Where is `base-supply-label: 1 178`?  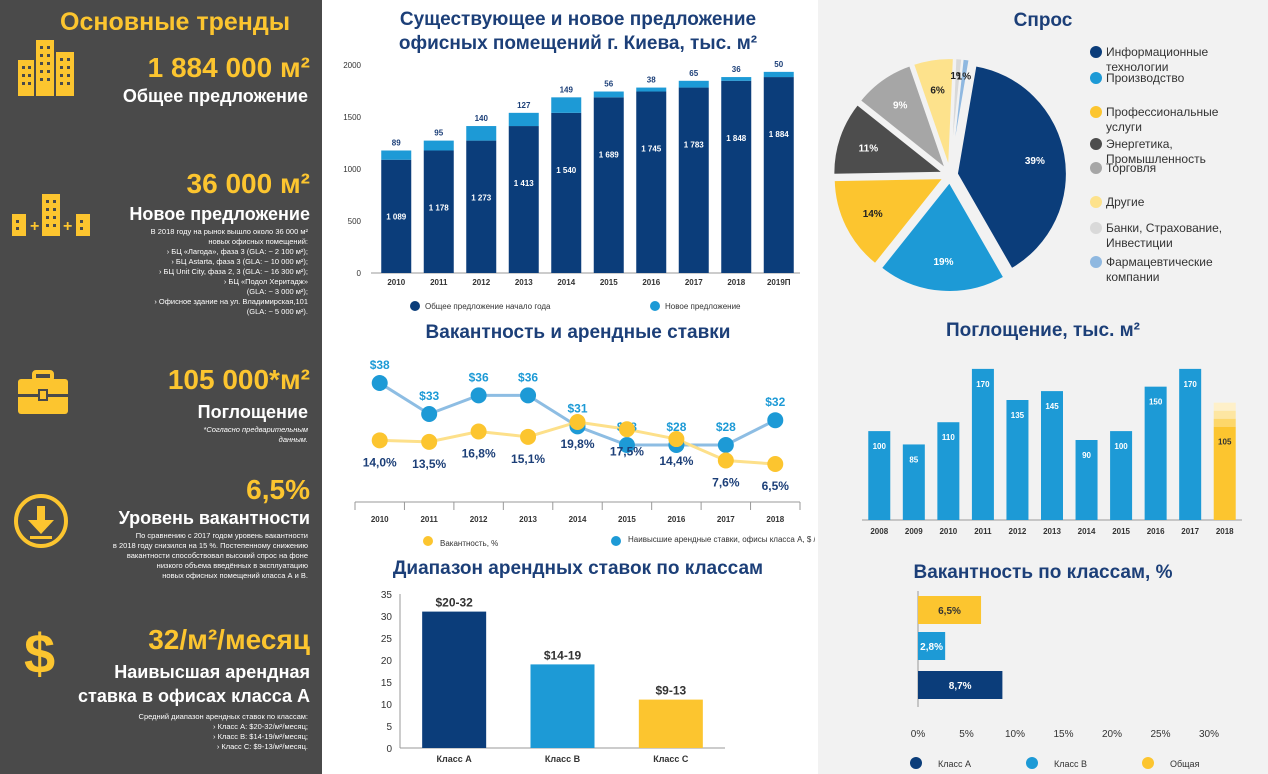
base-supply-label: 1 178 is located at coordinates (439, 207).